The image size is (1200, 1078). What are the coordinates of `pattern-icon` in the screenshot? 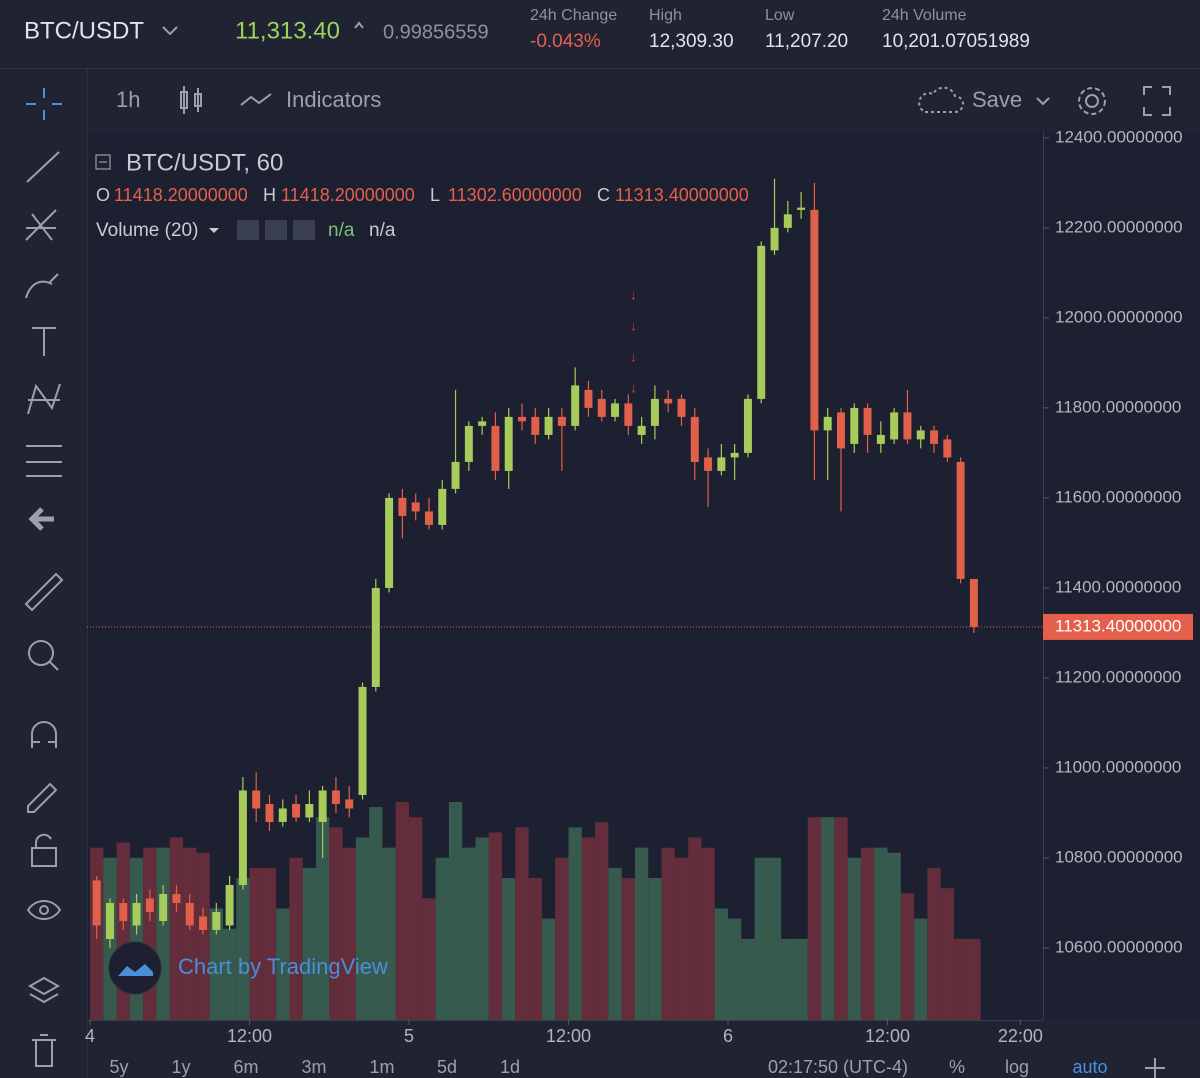 It's located at (44, 399).